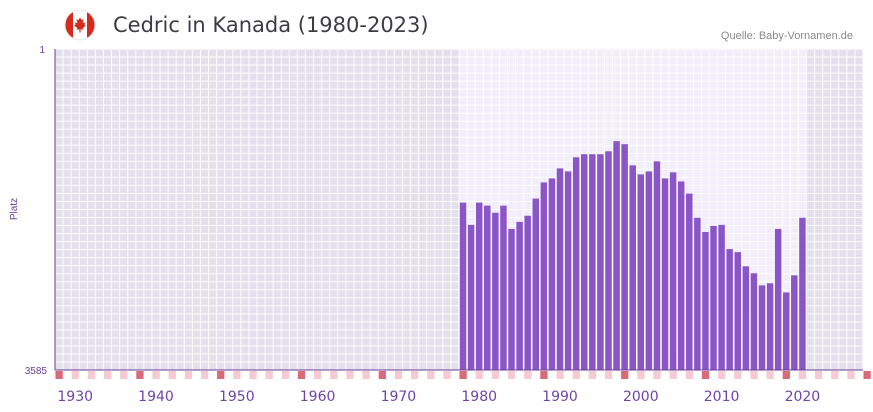 The width and height of the screenshot is (873, 412). Describe the element at coordinates (729, 309) in the screenshot. I see `bar-2011` at that location.